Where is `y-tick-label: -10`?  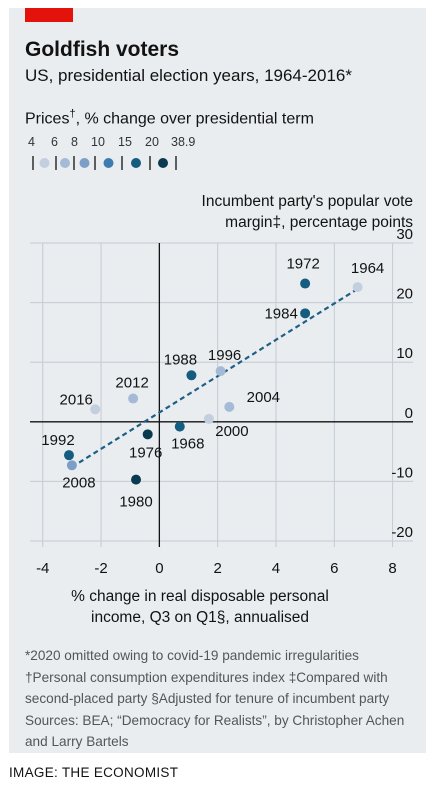
y-tick-label: -10 is located at coordinates (402, 472).